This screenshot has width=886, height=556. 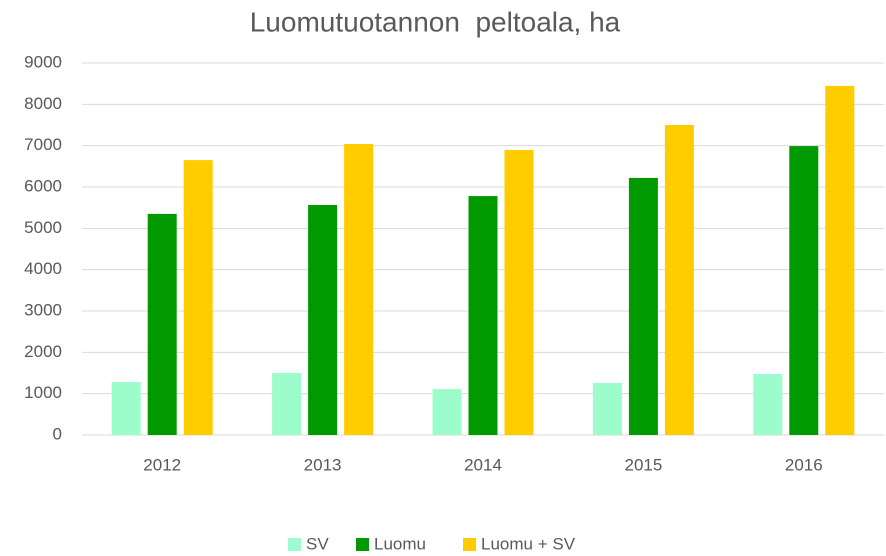 What do you see at coordinates (43, 144) in the screenshot?
I see `y-tick-label: 7000` at bounding box center [43, 144].